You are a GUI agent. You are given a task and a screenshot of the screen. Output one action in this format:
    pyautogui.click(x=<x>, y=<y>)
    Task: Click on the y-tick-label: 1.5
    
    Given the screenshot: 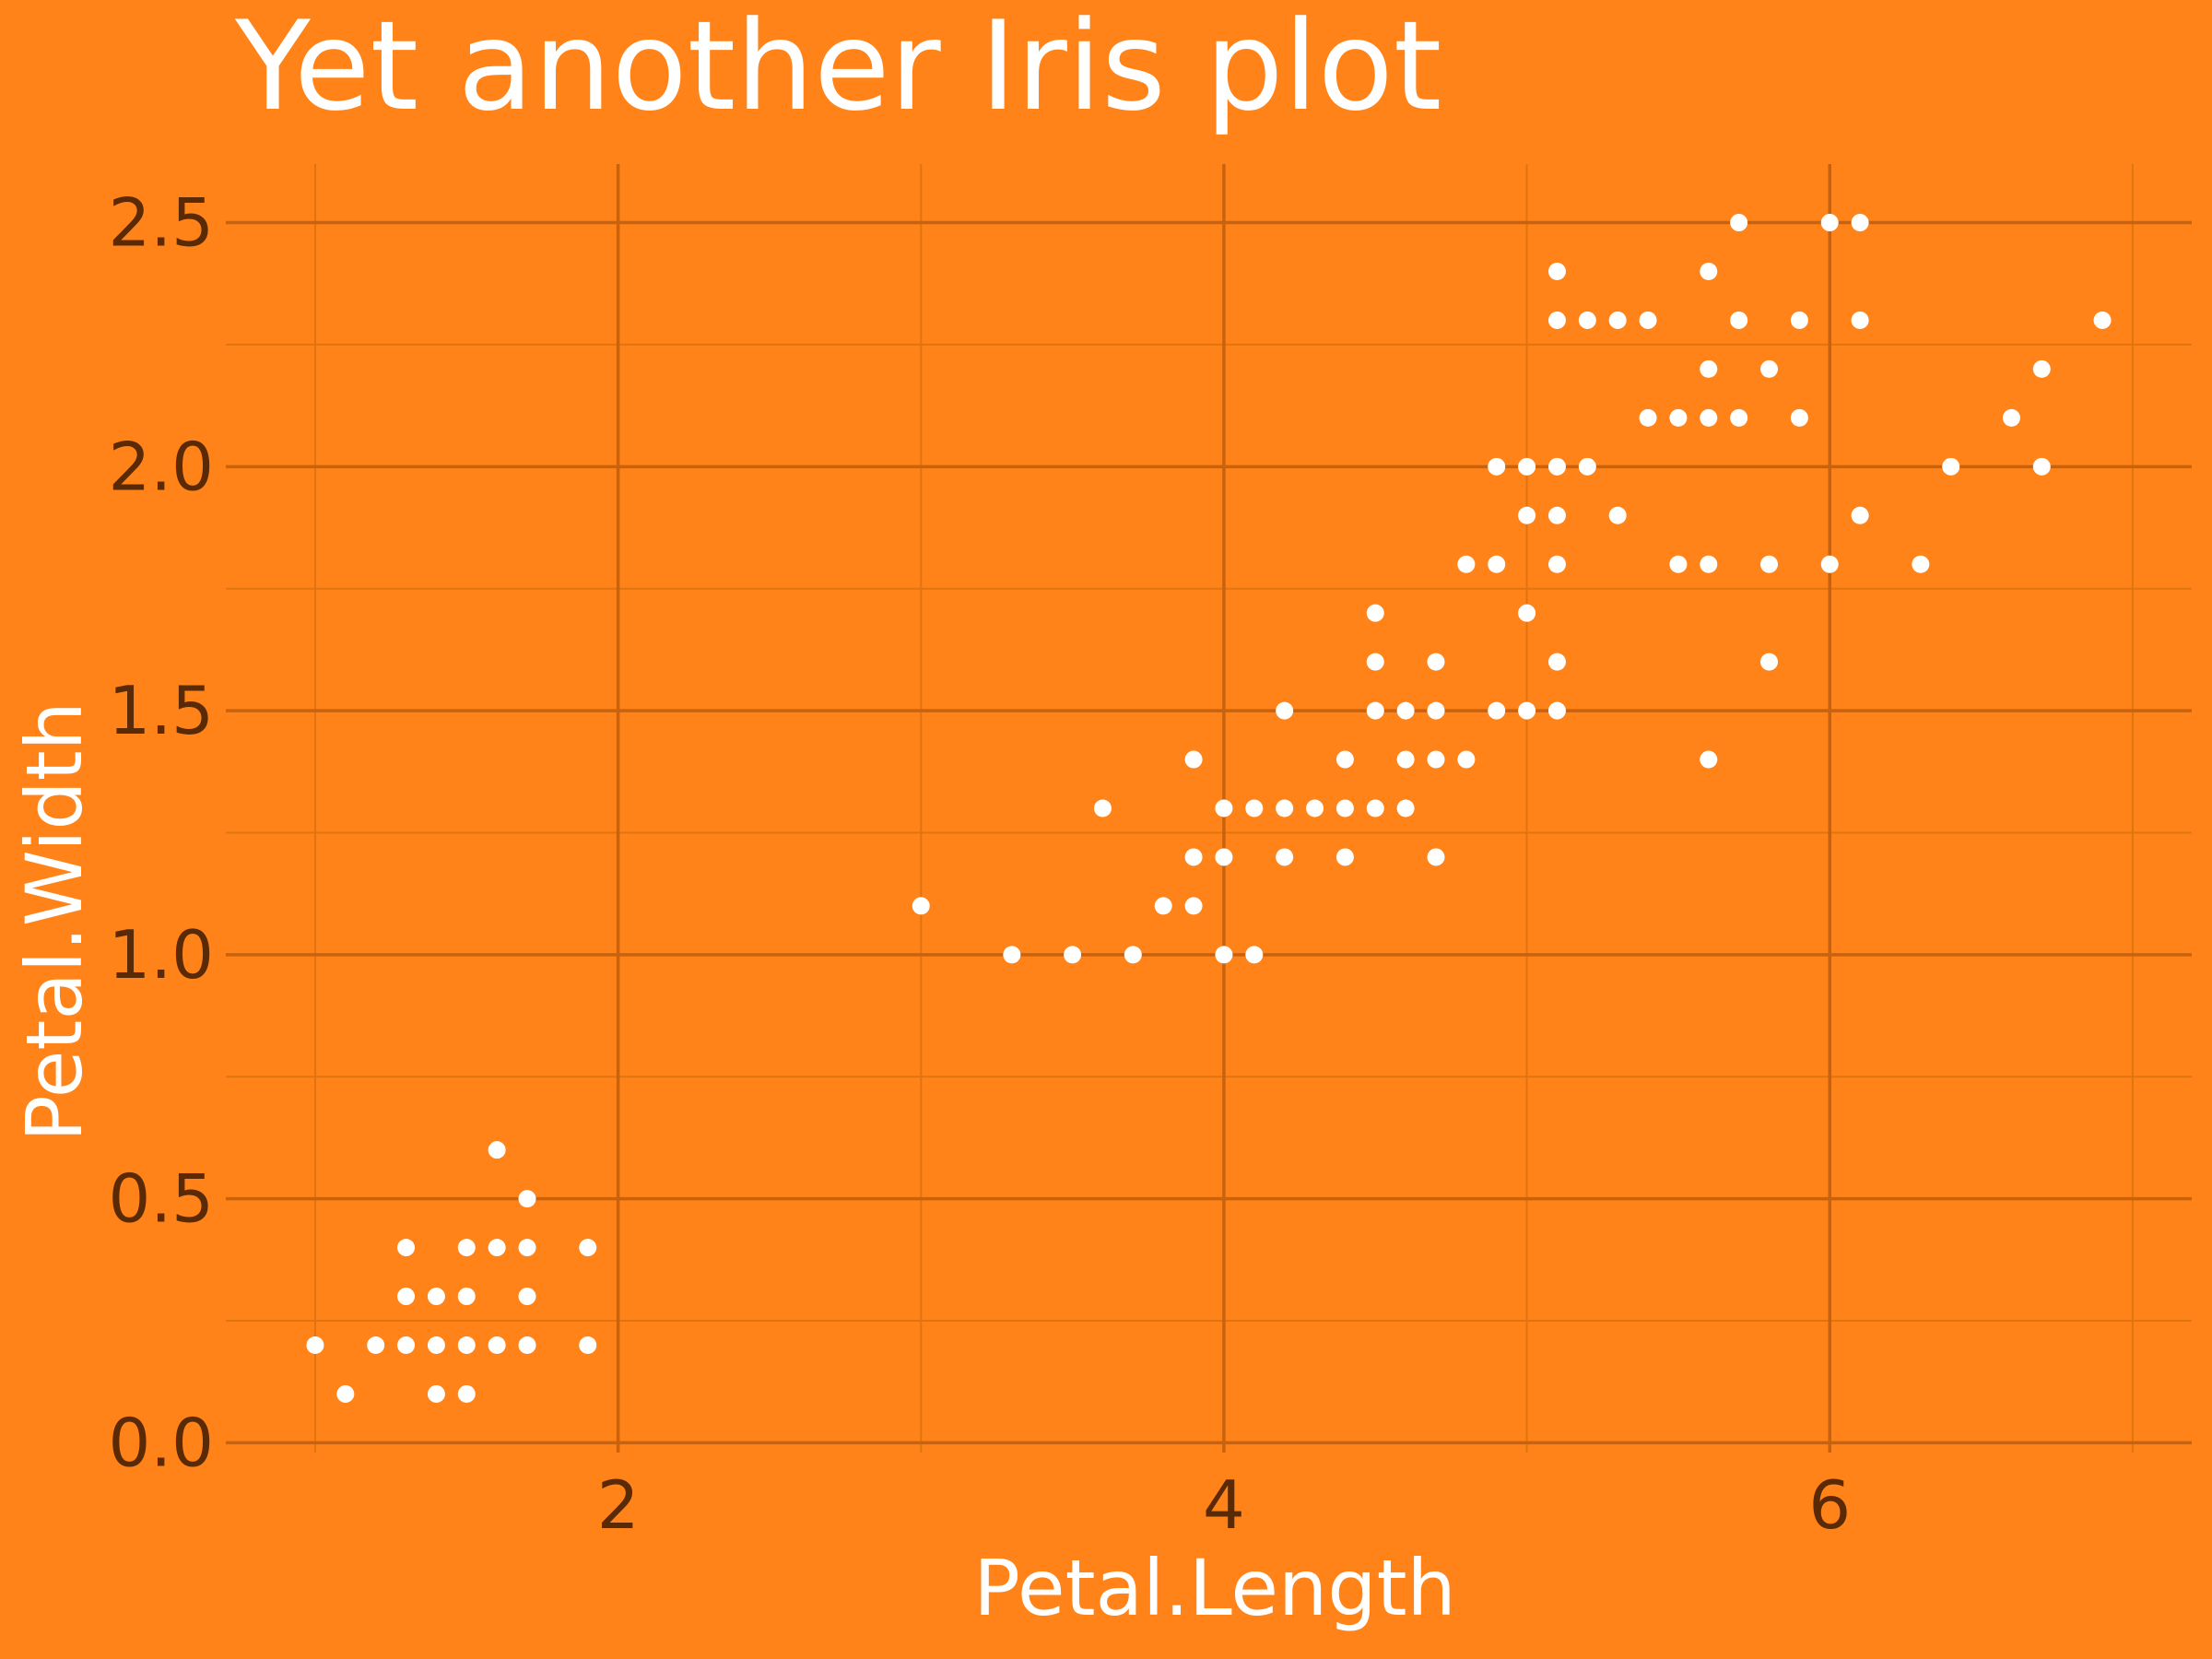 What is the action you would take?
    pyautogui.click(x=161, y=710)
    